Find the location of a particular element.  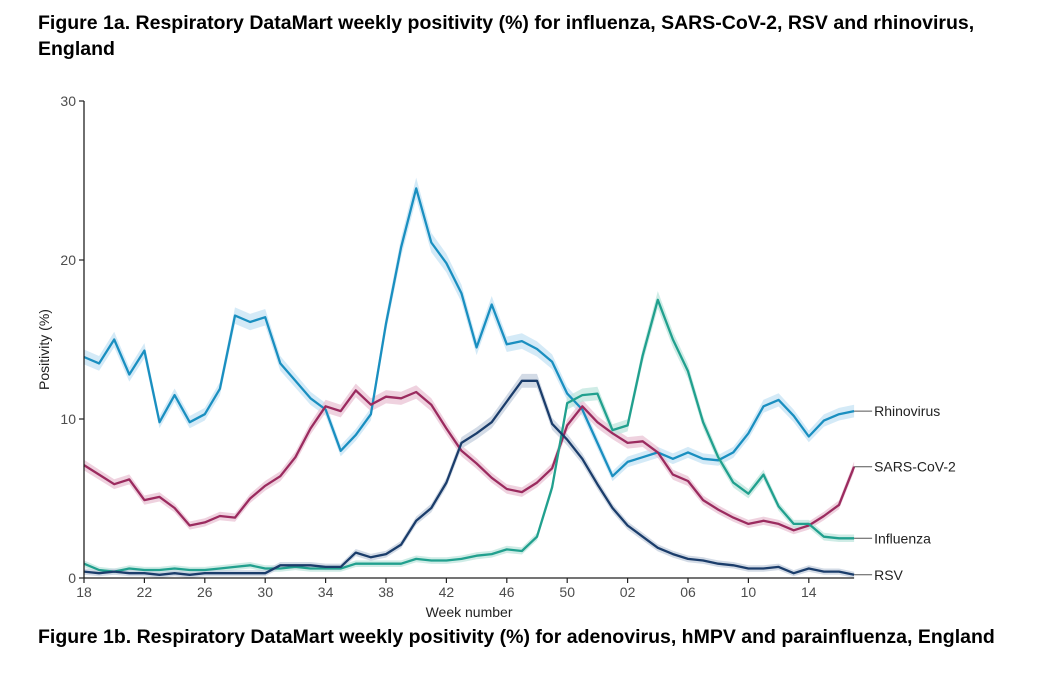

x-tick-label: 06 is located at coordinates (688, 592).